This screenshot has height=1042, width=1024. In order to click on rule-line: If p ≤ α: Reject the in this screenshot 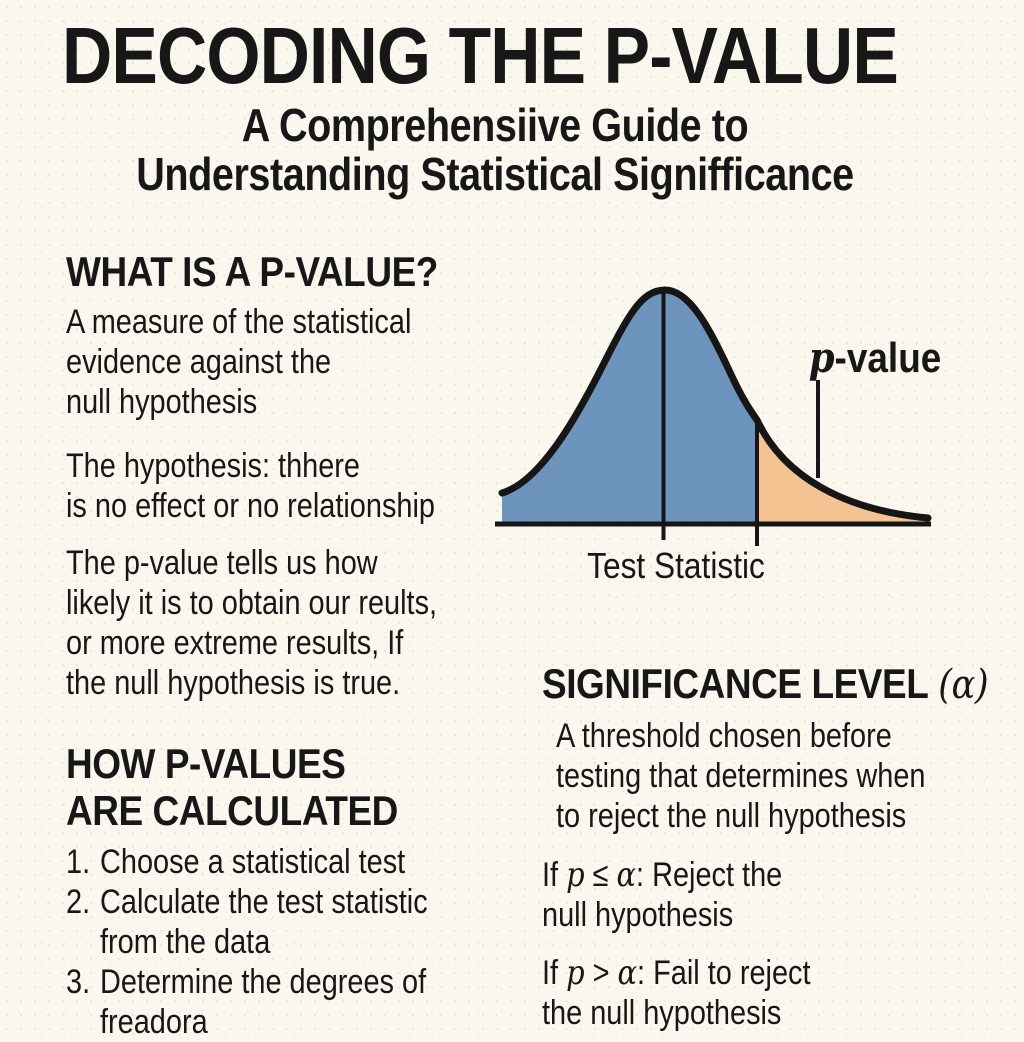, I will do `click(662, 875)`.